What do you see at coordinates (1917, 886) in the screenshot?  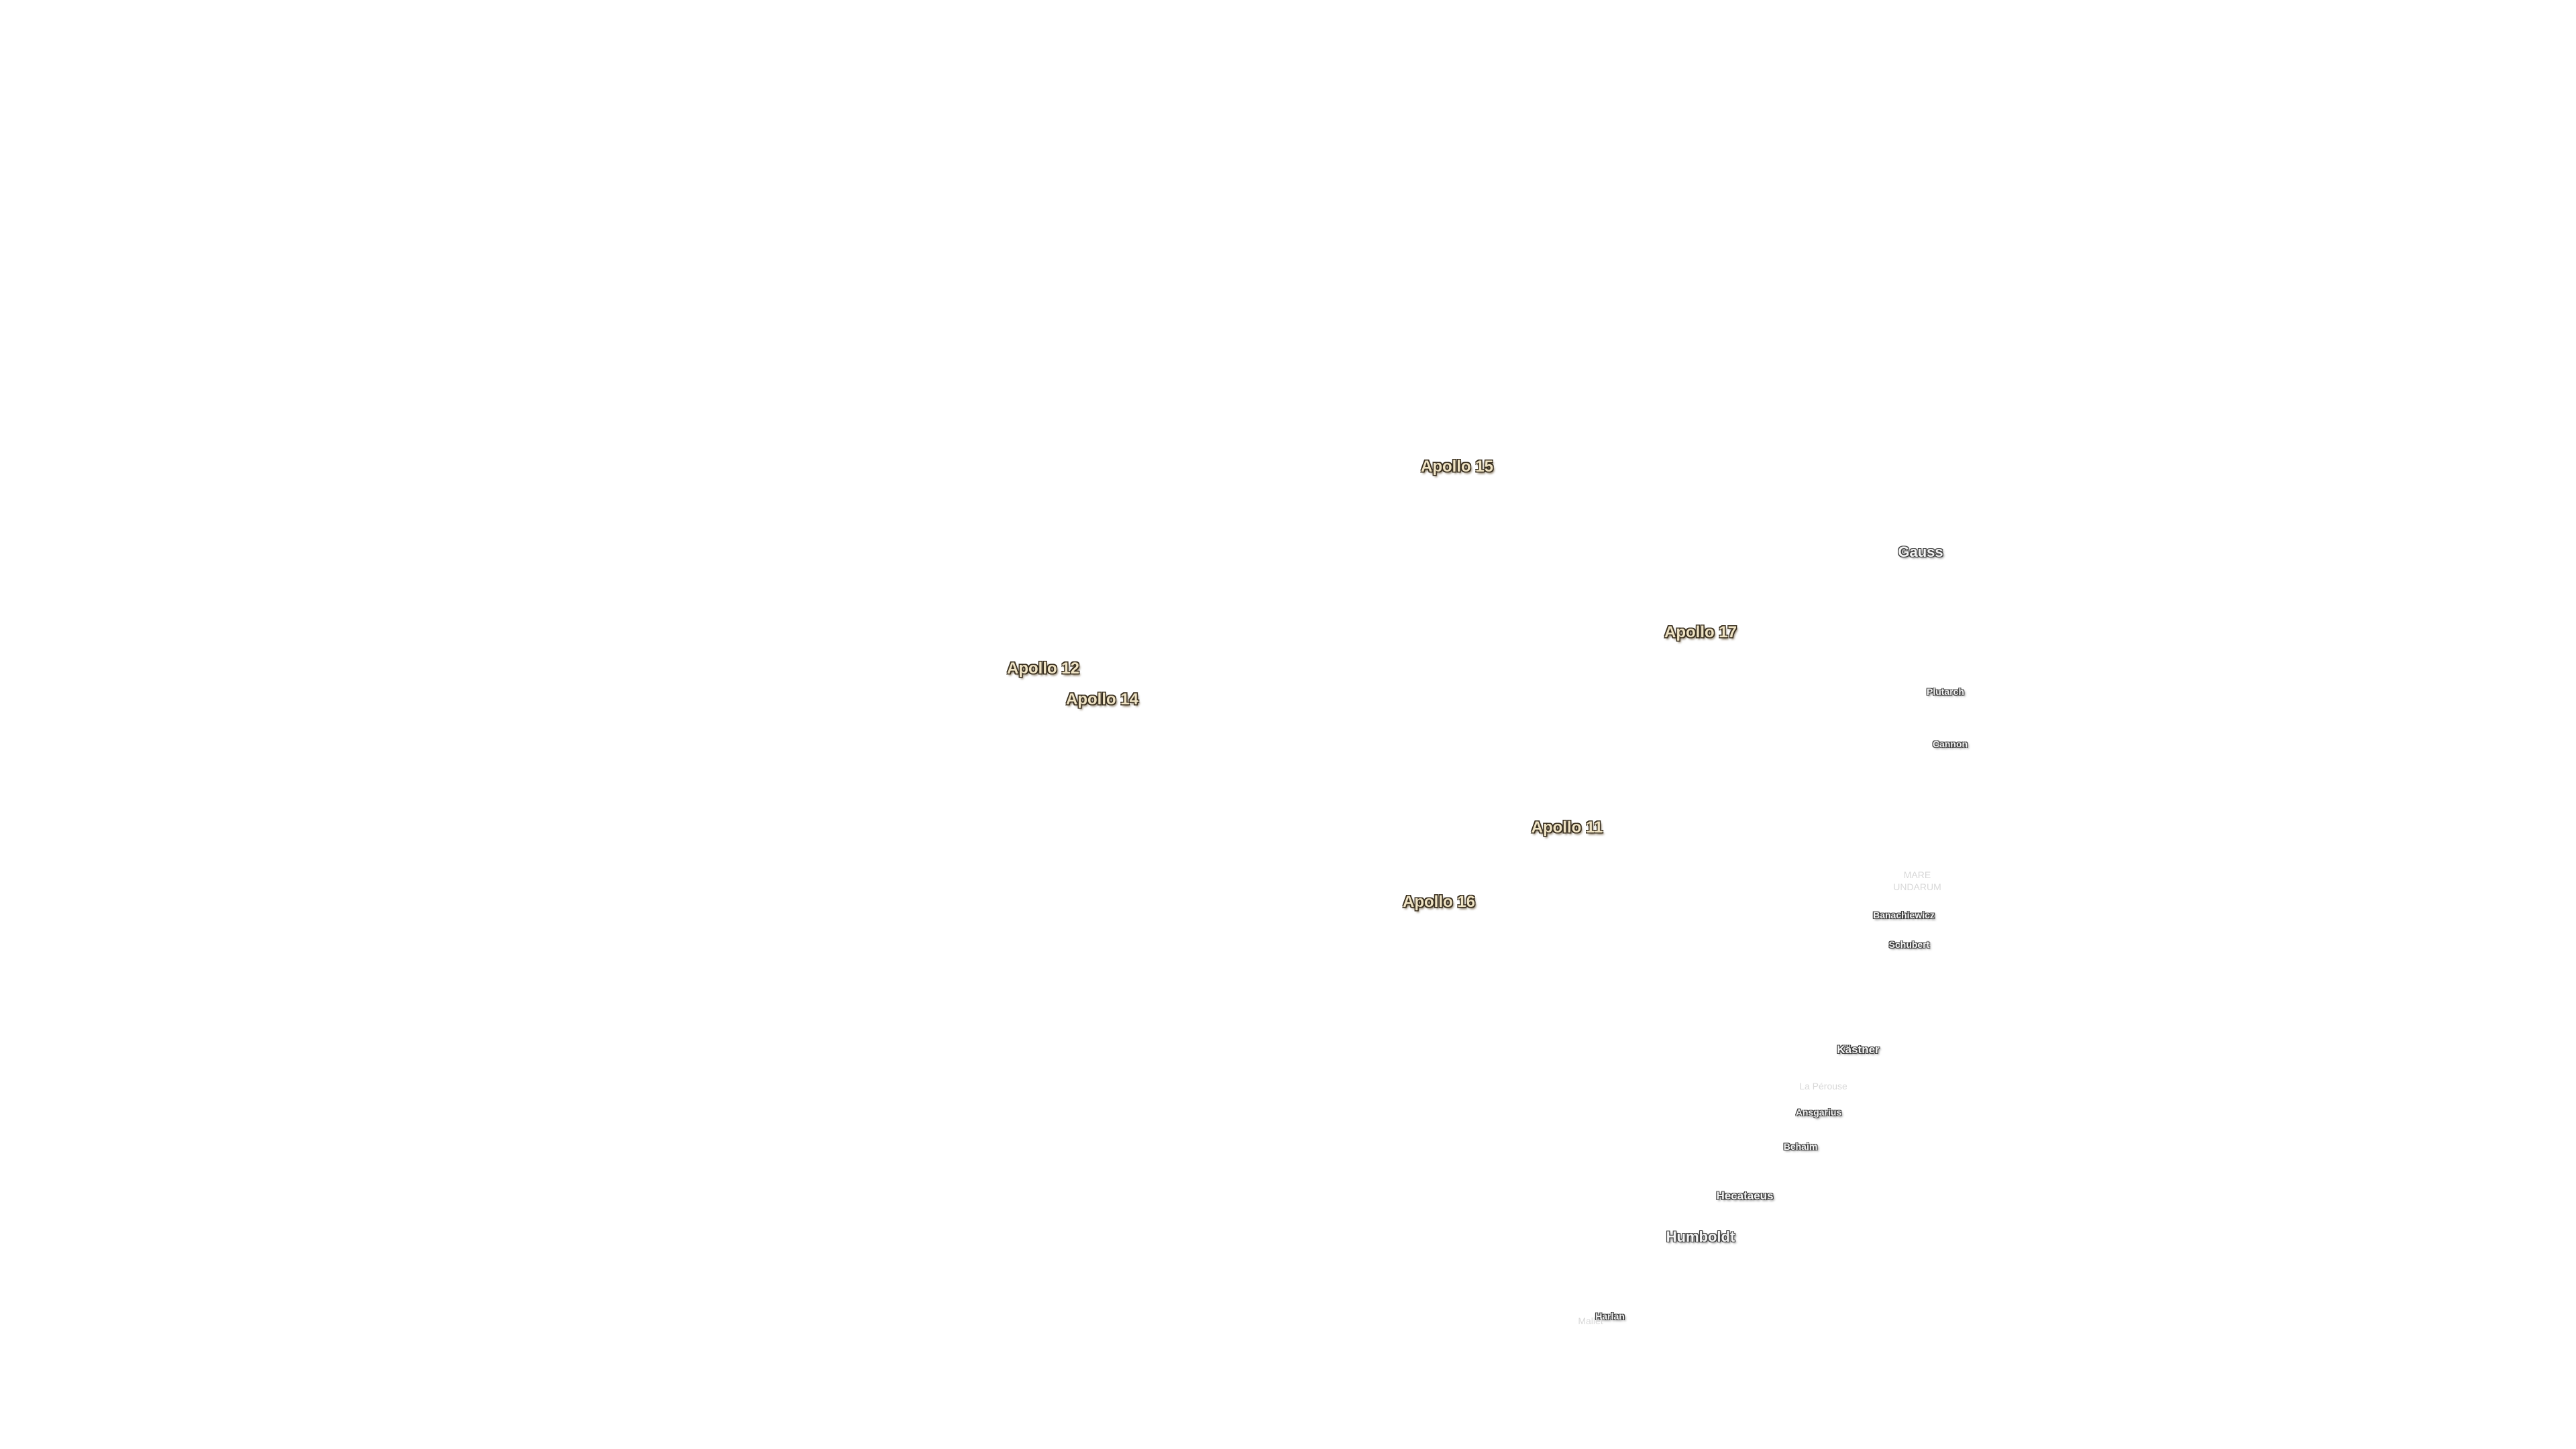 I see `mare-label-line: UNDARUM` at bounding box center [1917, 886].